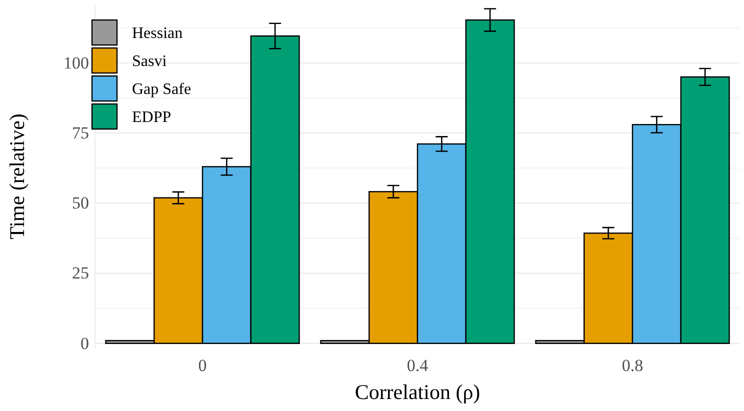 The image size is (744, 411). Describe the element at coordinates (202, 366) in the screenshot. I see `x-tick-label: 0` at that location.